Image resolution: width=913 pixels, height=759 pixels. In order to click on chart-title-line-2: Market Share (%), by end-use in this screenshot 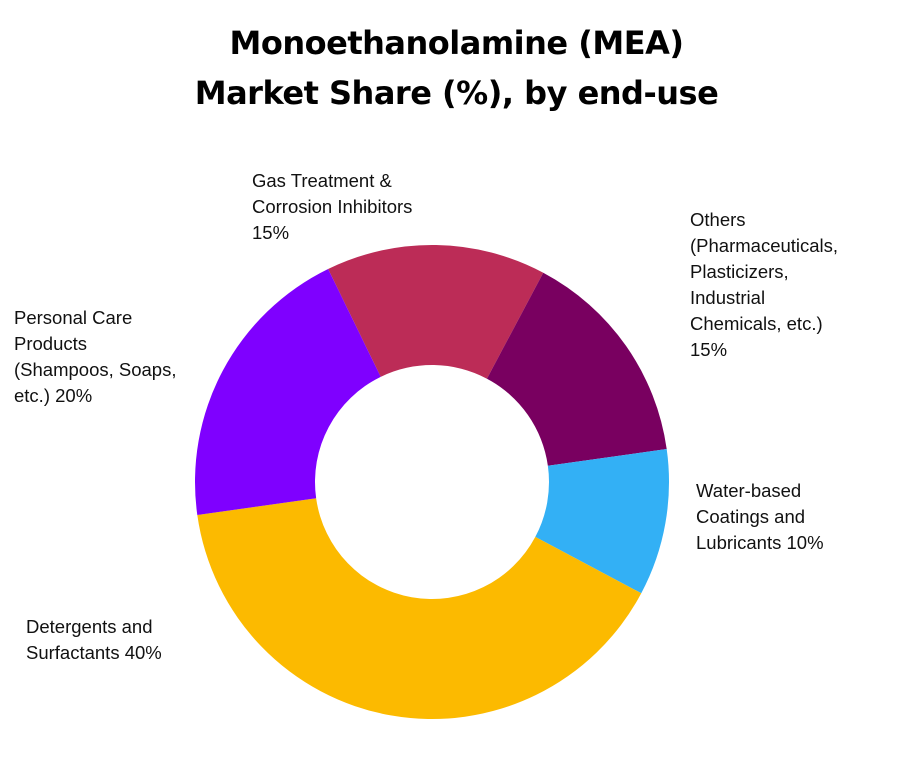, I will do `click(456, 93)`.